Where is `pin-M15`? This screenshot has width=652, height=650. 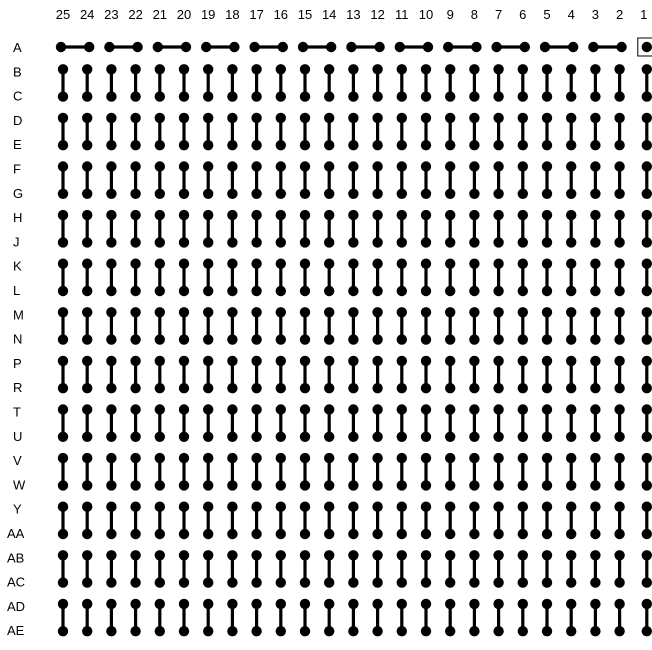
pin-M15 is located at coordinates (305, 312).